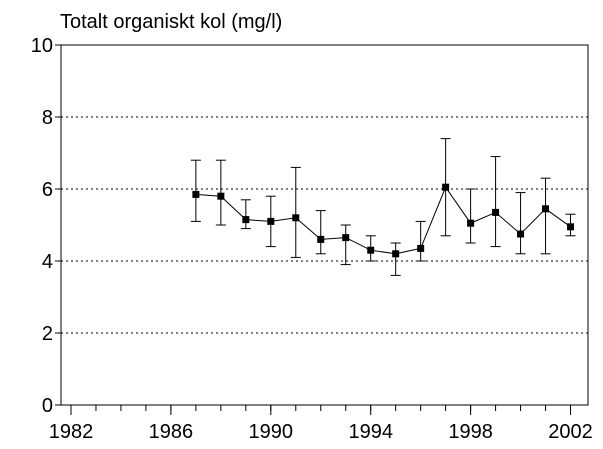 The image size is (603, 449). What do you see at coordinates (71, 432) in the screenshot?
I see `x-tick-label: 1982` at bounding box center [71, 432].